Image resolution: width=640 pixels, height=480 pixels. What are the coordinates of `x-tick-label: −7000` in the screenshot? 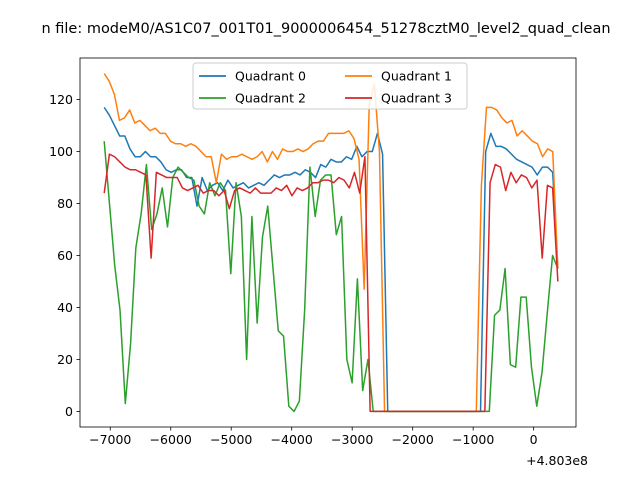 It's located at (110, 439).